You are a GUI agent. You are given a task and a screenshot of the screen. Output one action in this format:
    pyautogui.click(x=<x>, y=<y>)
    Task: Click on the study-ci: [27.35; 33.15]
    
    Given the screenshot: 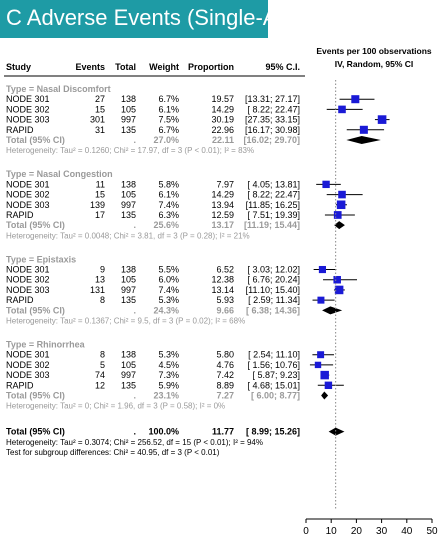 What is the action you would take?
    pyautogui.click(x=272, y=120)
    